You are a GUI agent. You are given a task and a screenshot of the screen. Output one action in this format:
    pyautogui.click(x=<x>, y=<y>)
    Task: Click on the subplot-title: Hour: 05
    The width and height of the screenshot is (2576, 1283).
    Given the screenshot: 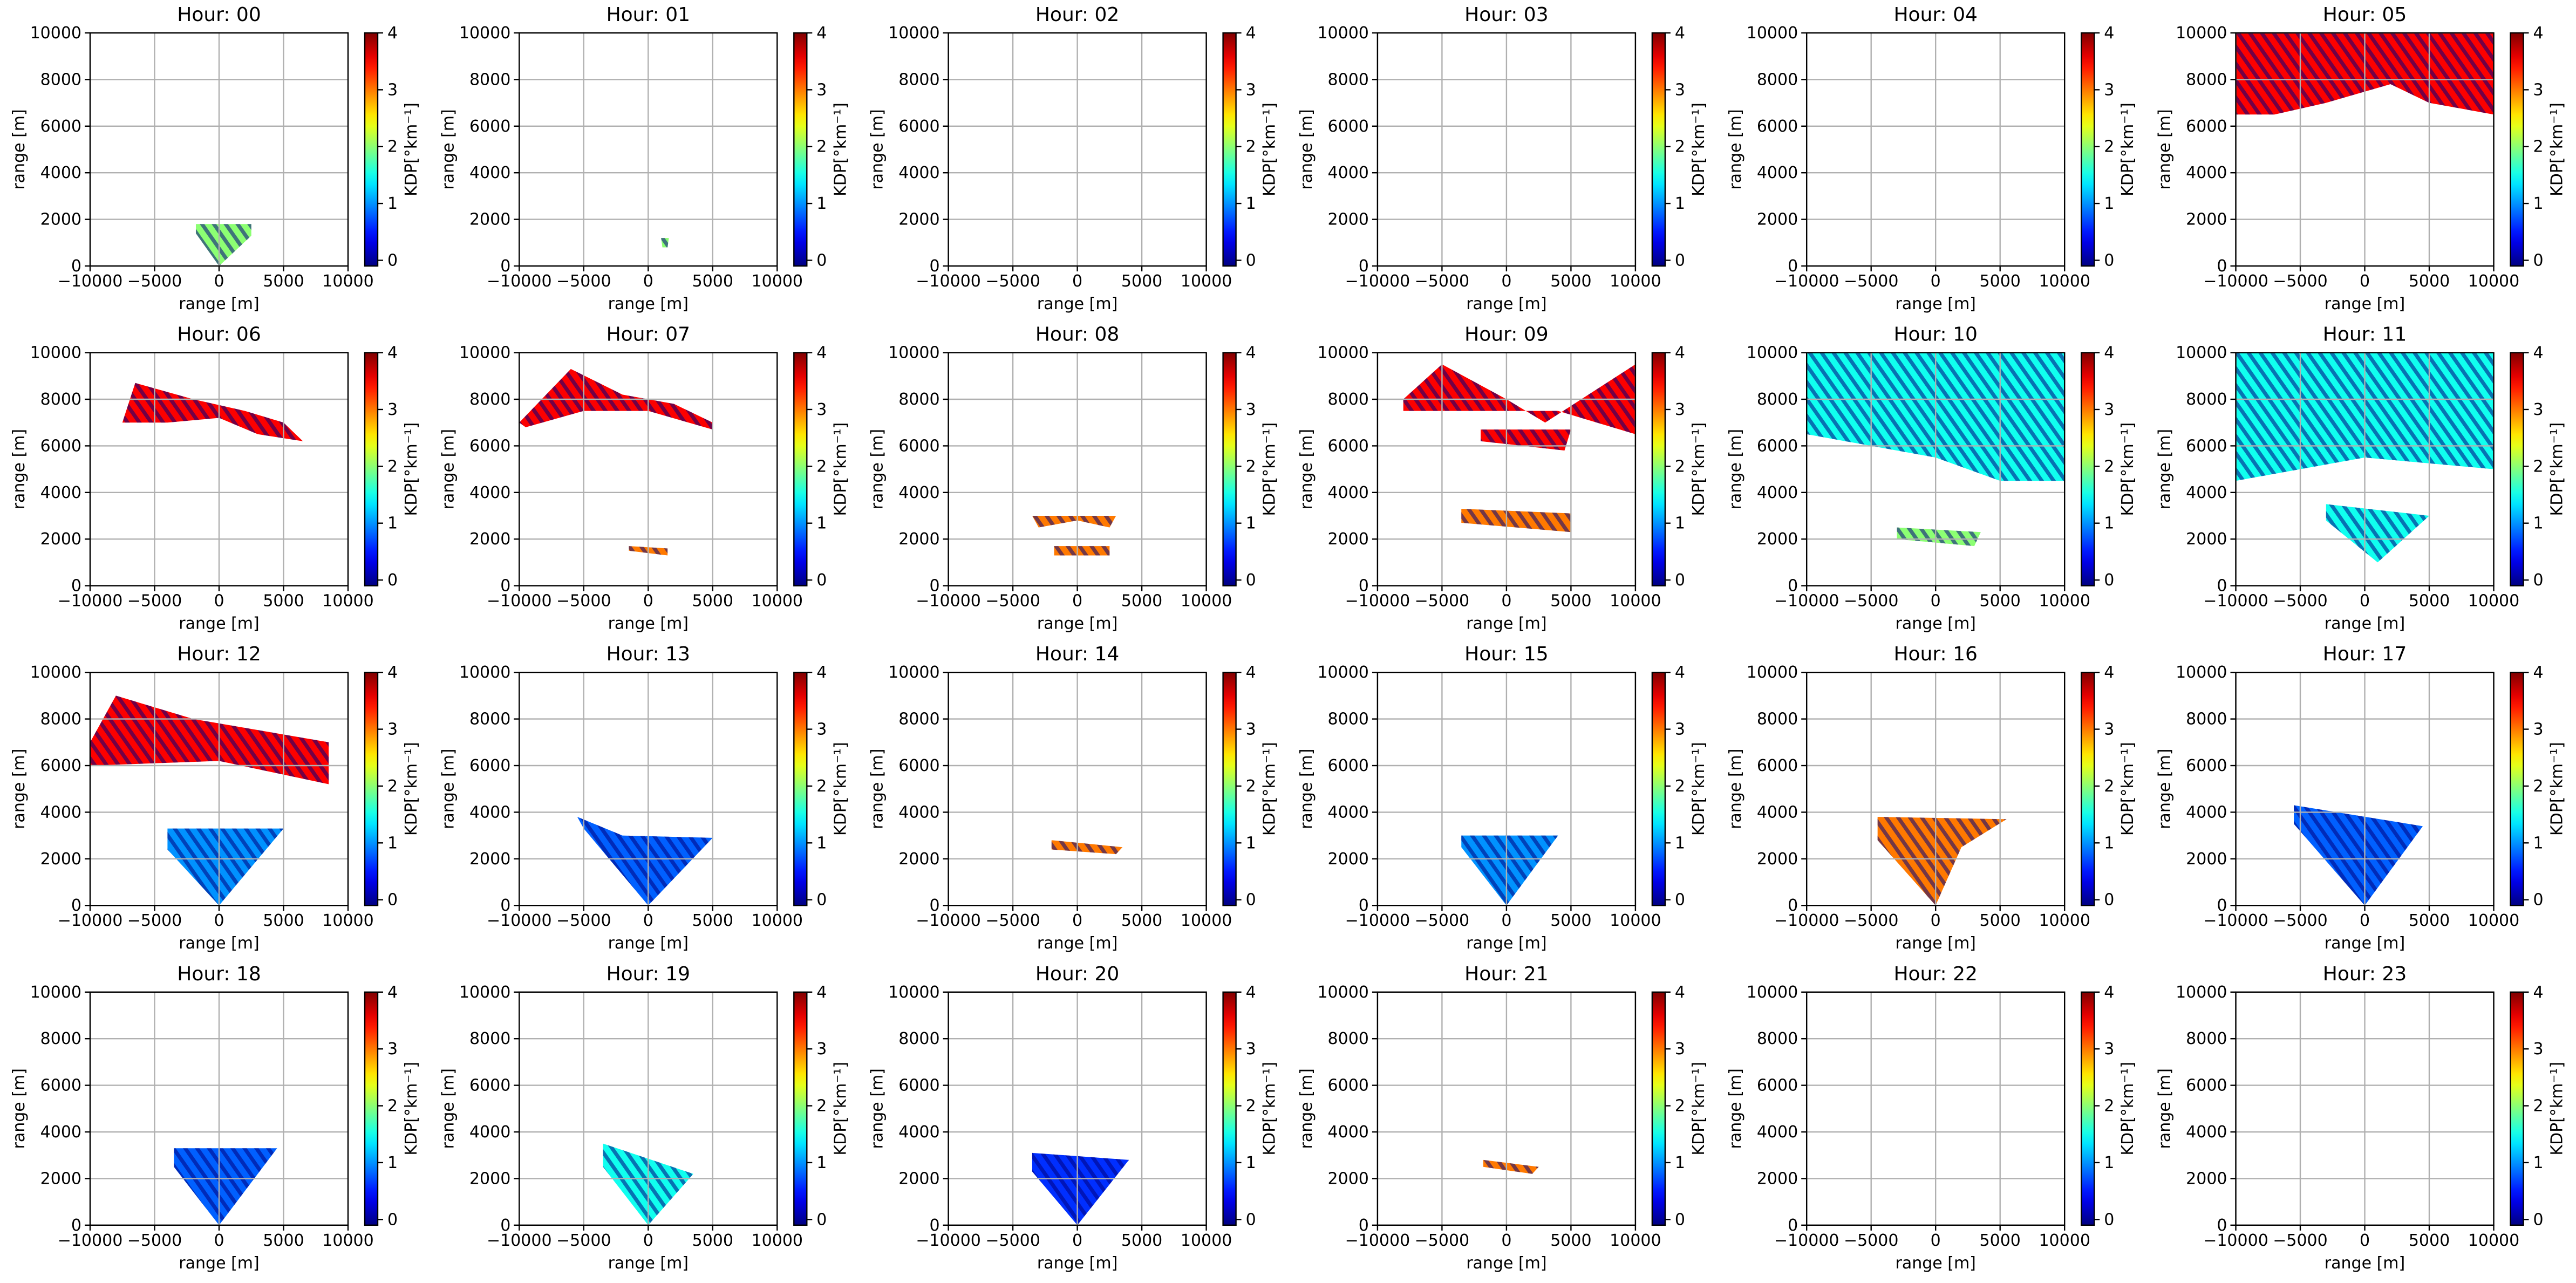 What is the action you would take?
    pyautogui.click(x=2365, y=15)
    